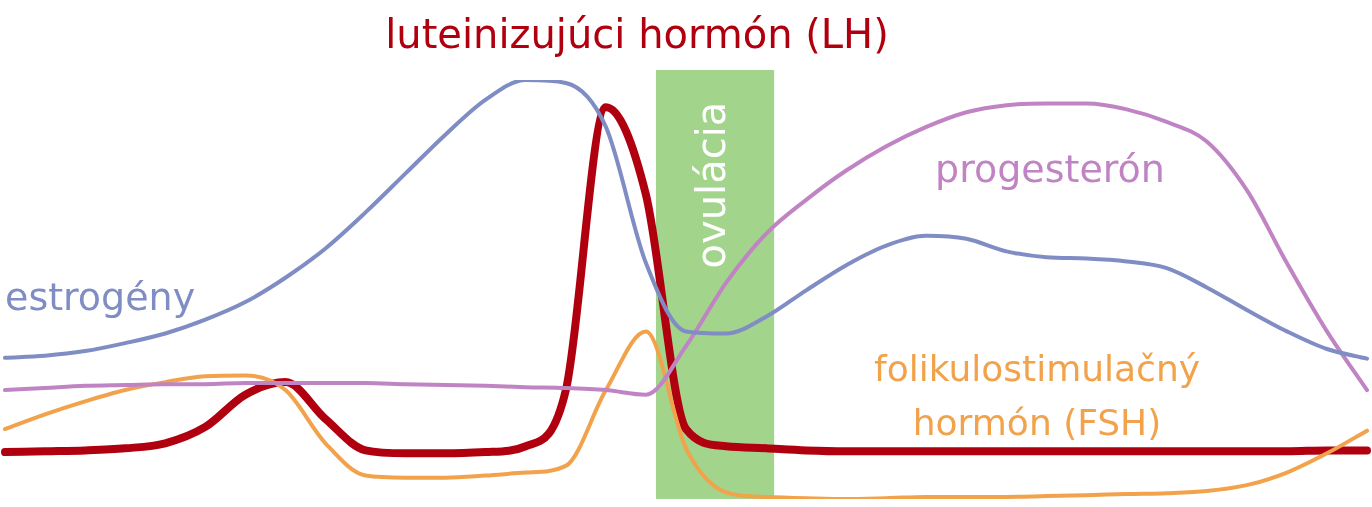 The height and width of the screenshot is (507, 1372). What do you see at coordinates (1037, 396) in the screenshot?
I see `series-label: folikulostimulačný hormón (FSH)` at bounding box center [1037, 396].